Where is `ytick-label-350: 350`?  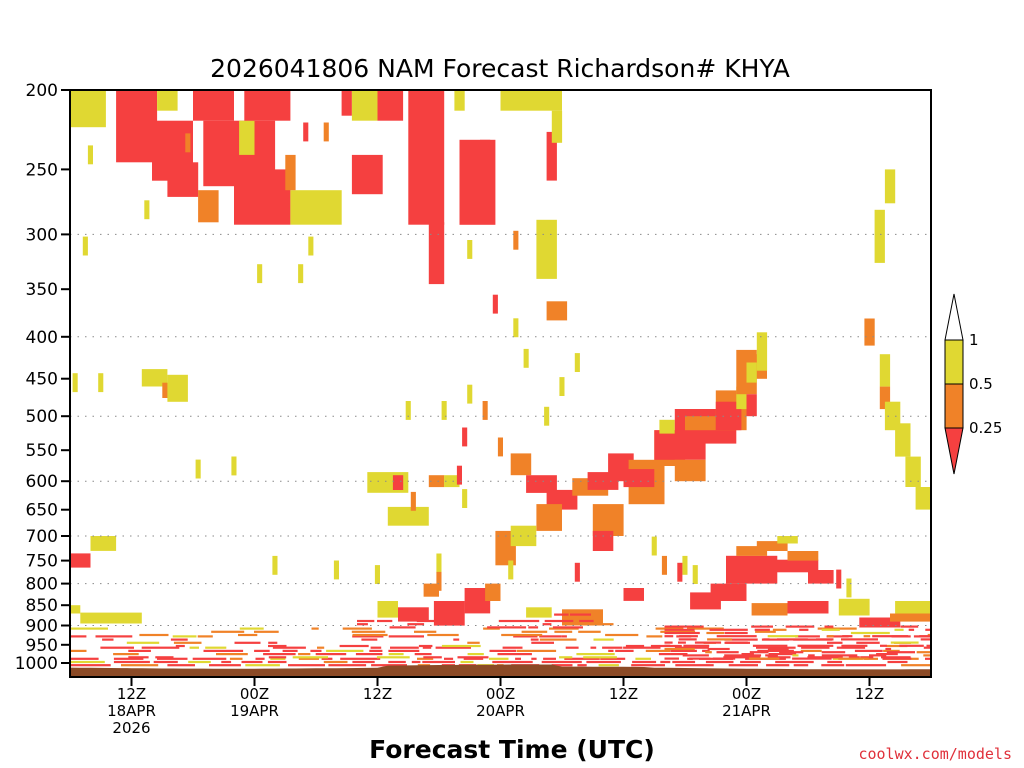 ytick-label-350: 350 is located at coordinates (42, 290).